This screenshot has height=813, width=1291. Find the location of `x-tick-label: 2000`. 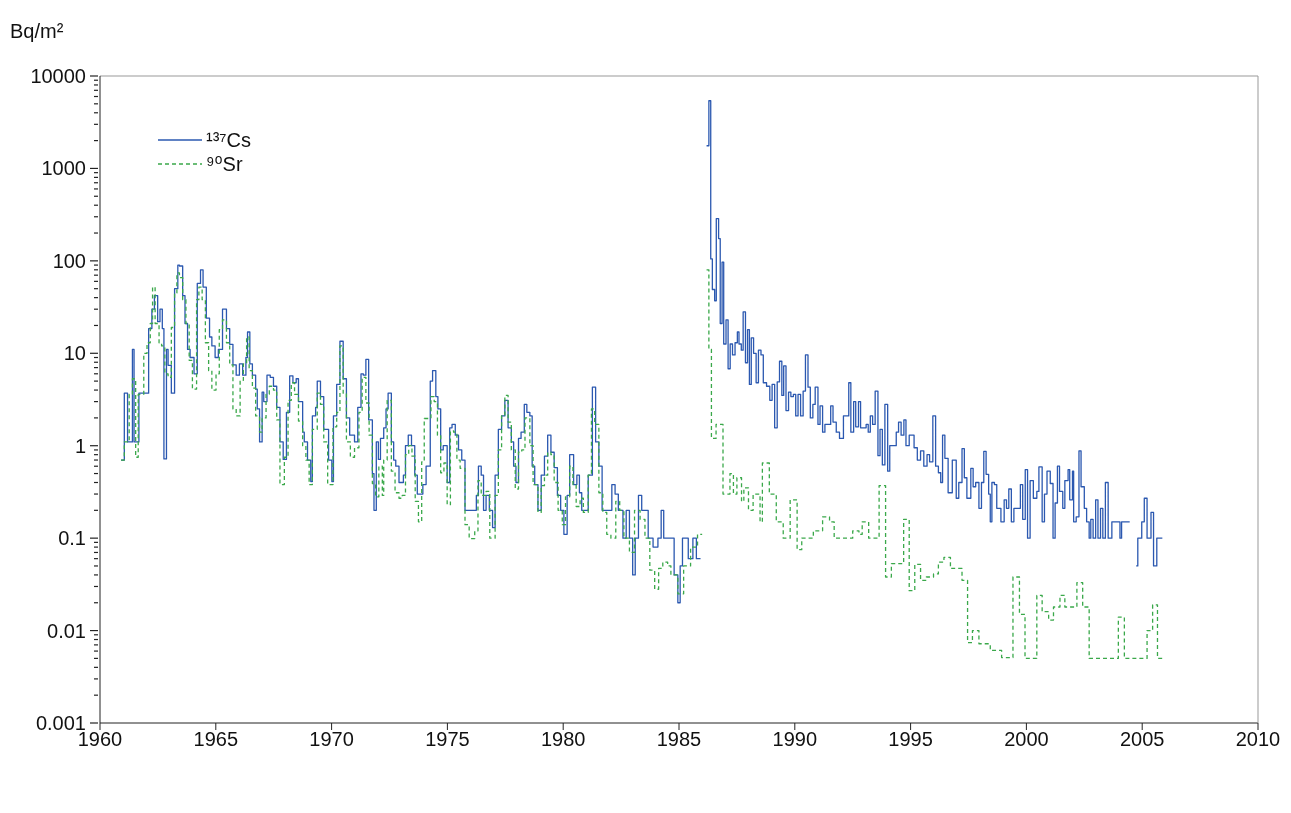

x-tick-label: 2000 is located at coordinates (1026, 739).